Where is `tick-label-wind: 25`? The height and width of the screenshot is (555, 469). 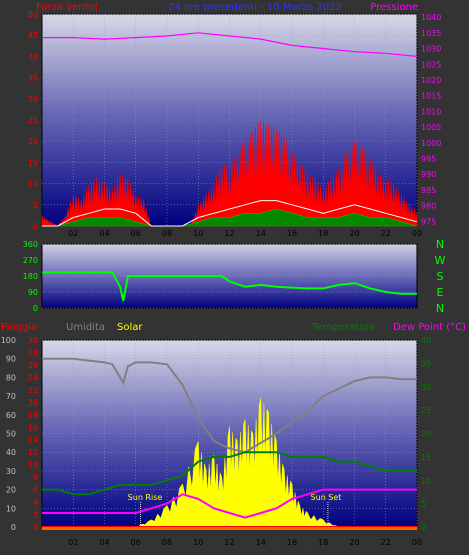
tick-label-wind: 25 is located at coordinates (33, 120).